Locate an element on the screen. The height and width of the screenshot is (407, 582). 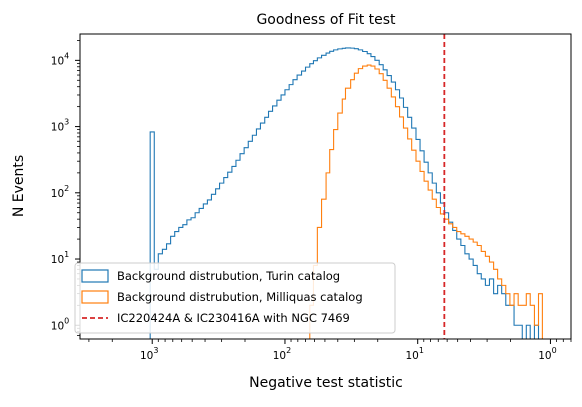
legend-swatch-milliquas is located at coordinates (95, 297).